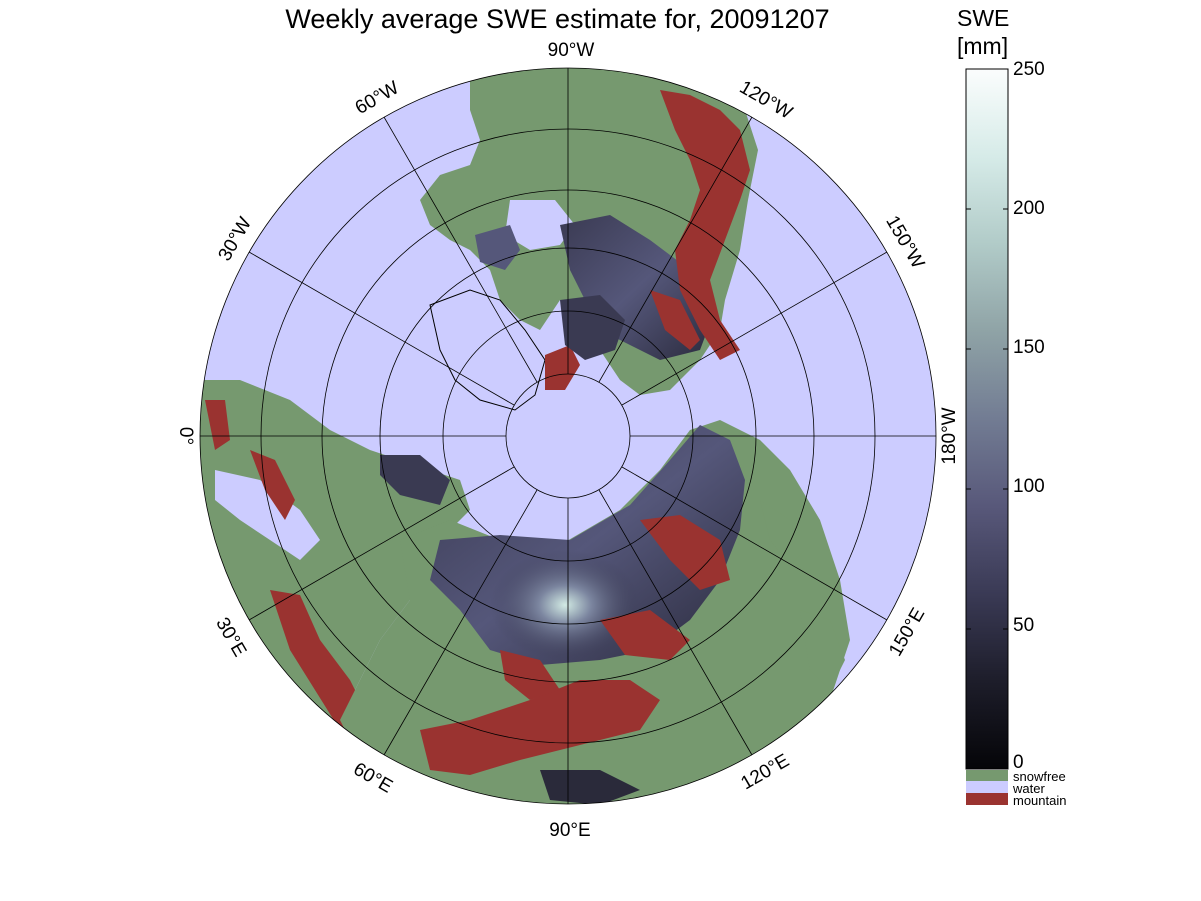 The height and width of the screenshot is (901, 1201). Describe the element at coordinates (415, 480) in the screenshot. I see `snow-scandinavia` at that location.